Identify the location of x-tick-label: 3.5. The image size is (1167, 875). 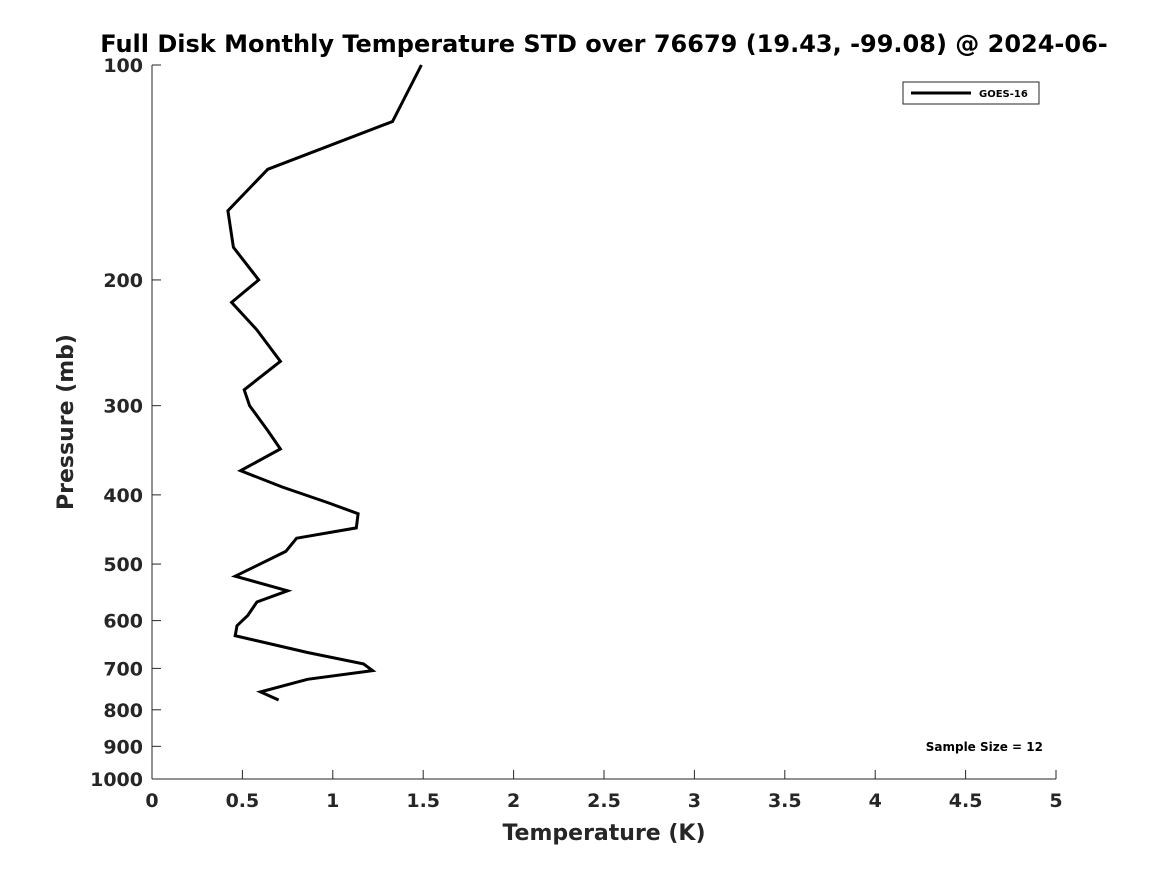
(785, 801).